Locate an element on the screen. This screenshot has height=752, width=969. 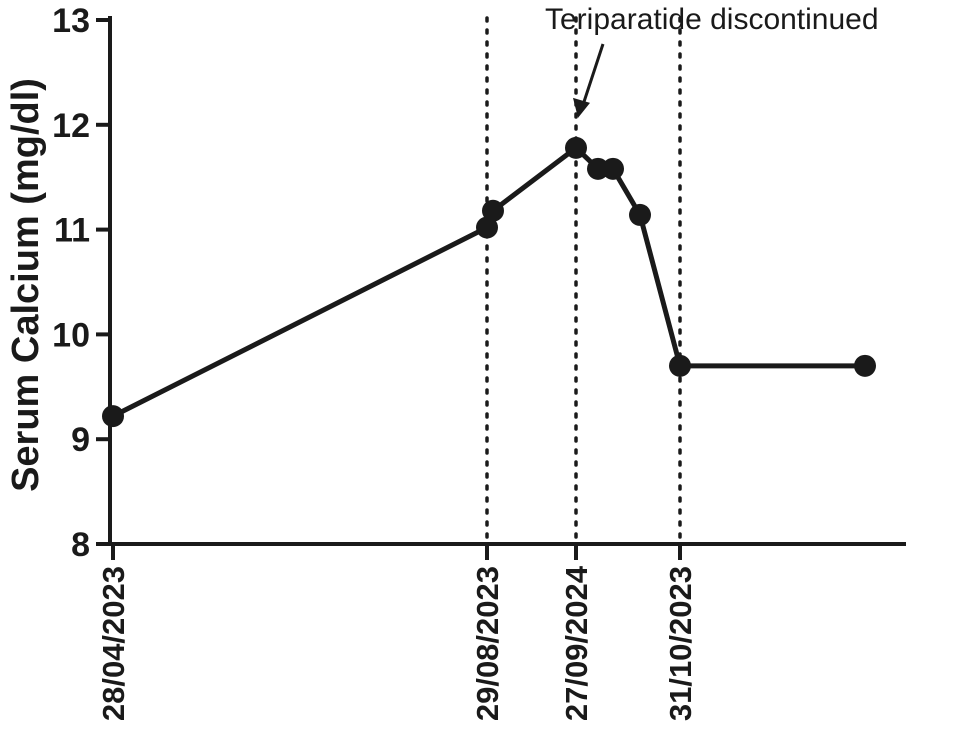
x-tick-label: 28/04/2023 is located at coordinates (113, 643).